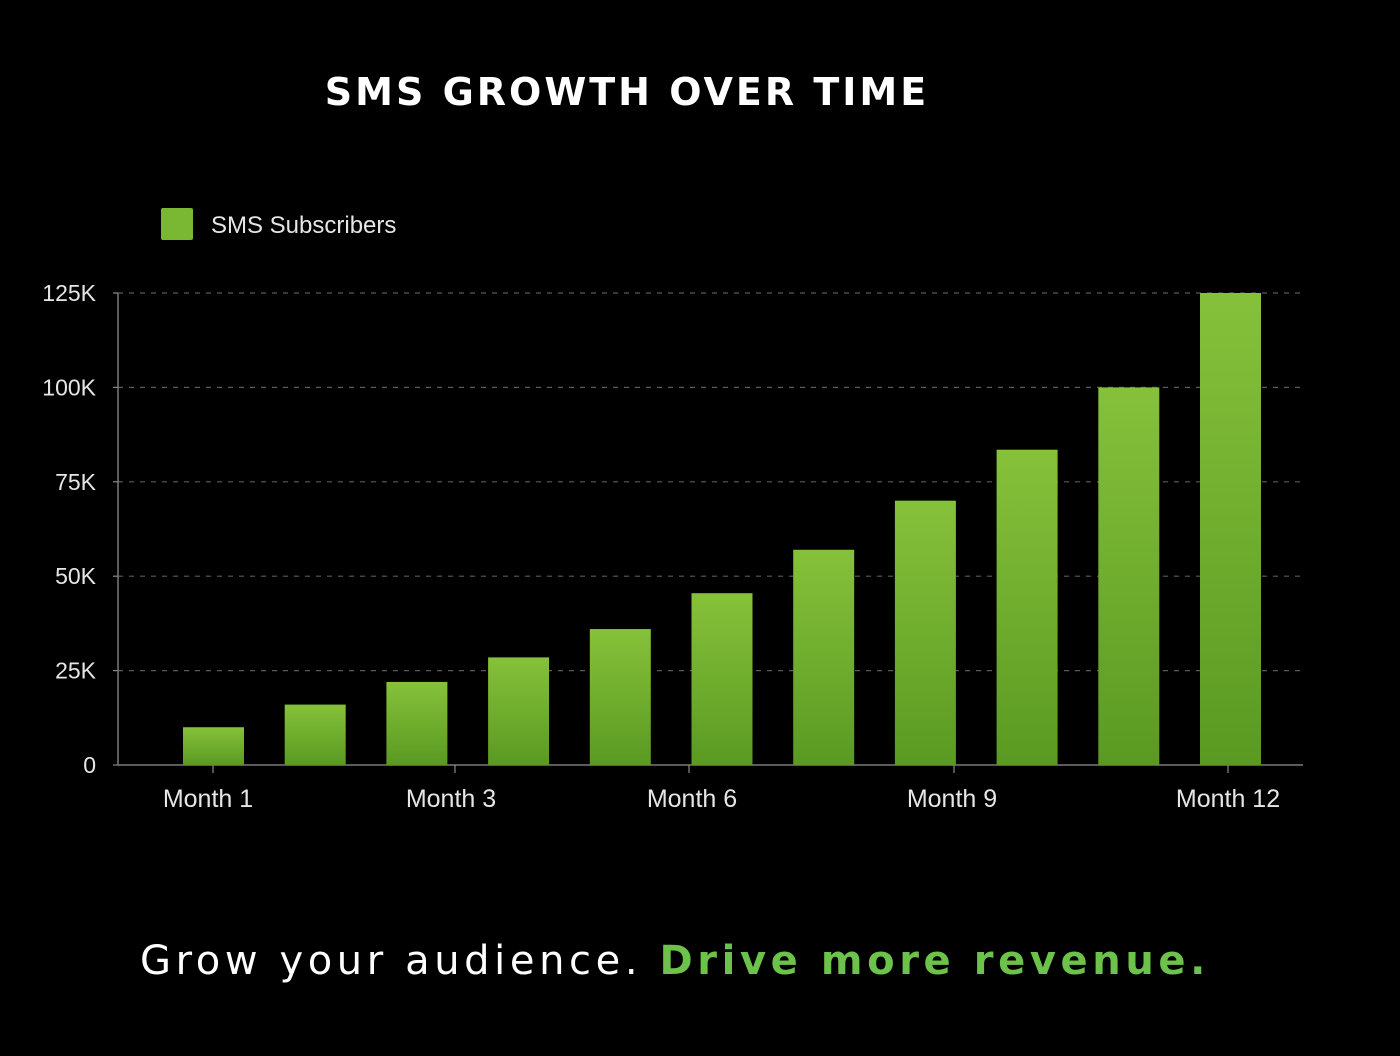 The height and width of the screenshot is (1056, 1400). What do you see at coordinates (934, 961) in the screenshot?
I see `tagline-accent: Drive more revenue.` at bounding box center [934, 961].